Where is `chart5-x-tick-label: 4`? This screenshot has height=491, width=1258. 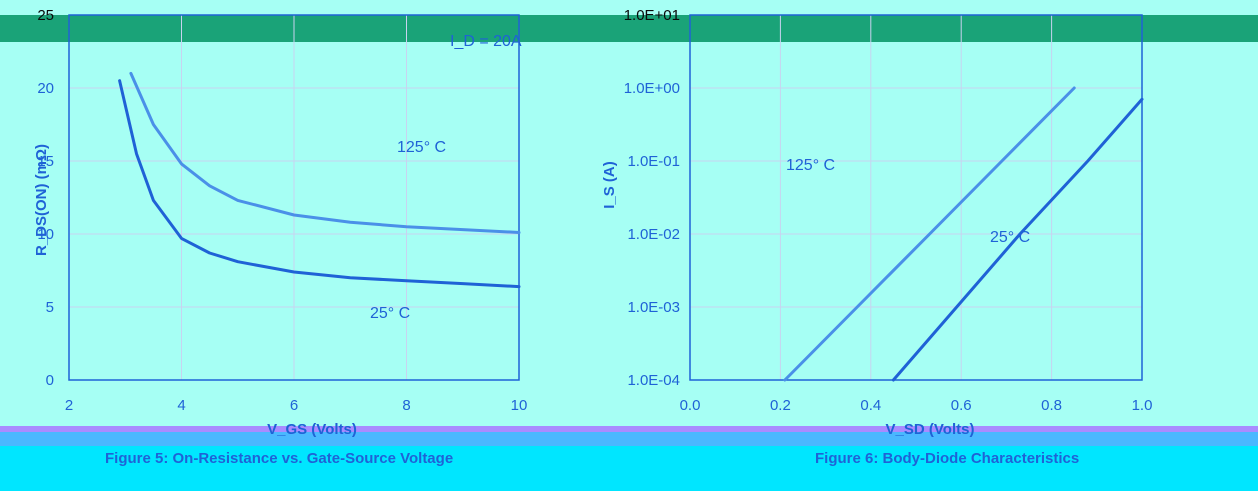 chart5-x-tick-label: 4 is located at coordinates (181, 405).